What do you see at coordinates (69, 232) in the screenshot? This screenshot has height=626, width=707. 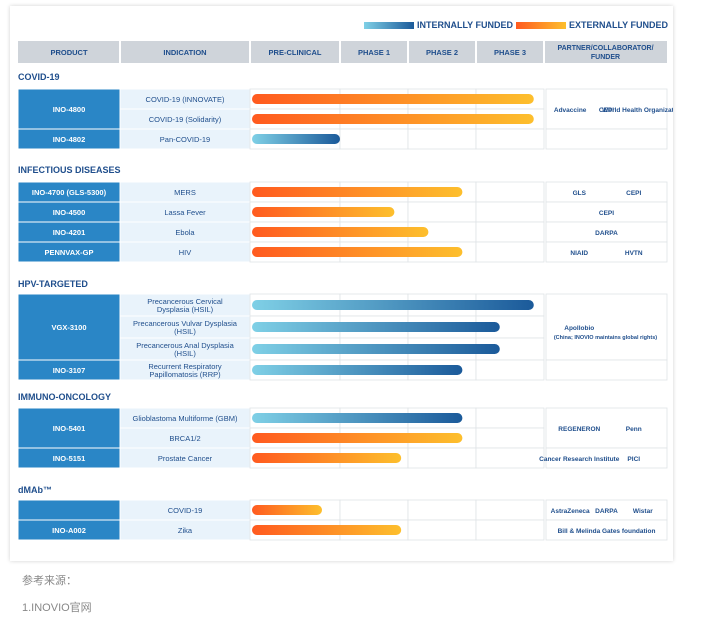 I see `product-name: INO-4201` at bounding box center [69, 232].